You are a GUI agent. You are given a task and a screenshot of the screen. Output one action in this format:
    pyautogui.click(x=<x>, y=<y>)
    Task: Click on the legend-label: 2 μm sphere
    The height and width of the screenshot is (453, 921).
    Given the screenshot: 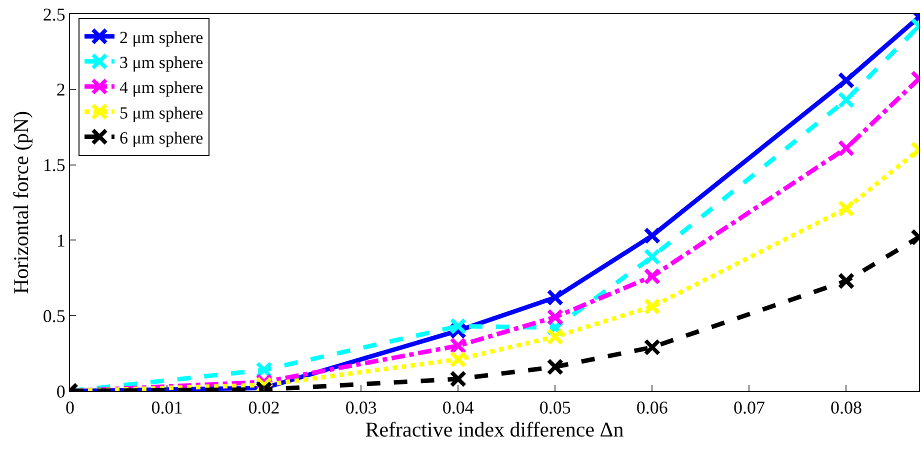 What is the action you would take?
    pyautogui.click(x=161, y=37)
    